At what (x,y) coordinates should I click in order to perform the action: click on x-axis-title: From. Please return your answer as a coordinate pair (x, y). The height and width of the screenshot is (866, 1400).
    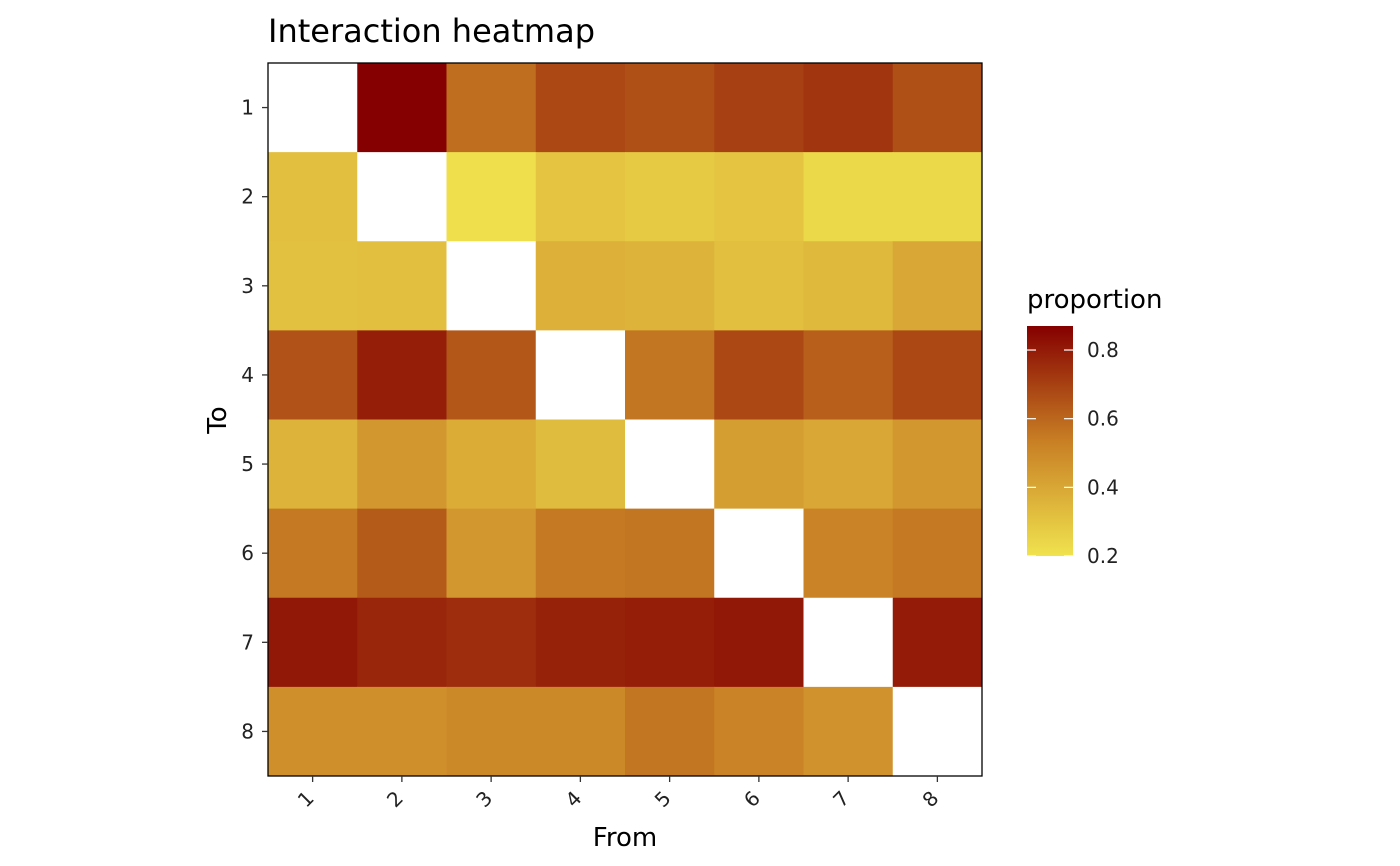
    Looking at the image, I should click on (625, 838).